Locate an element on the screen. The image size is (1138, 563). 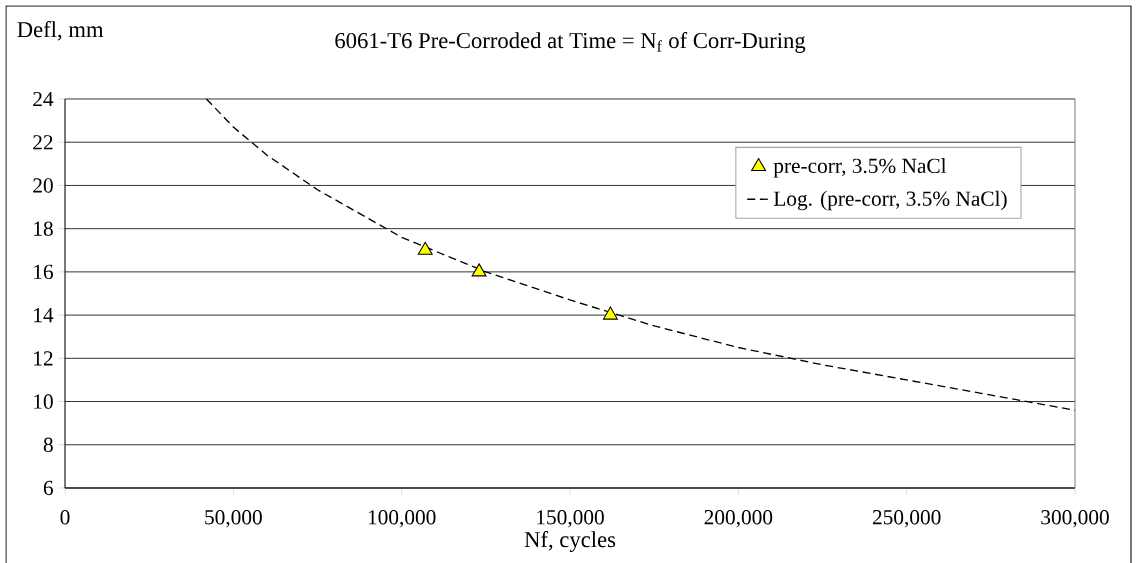
x-tick-label: 0 is located at coordinates (65, 517).